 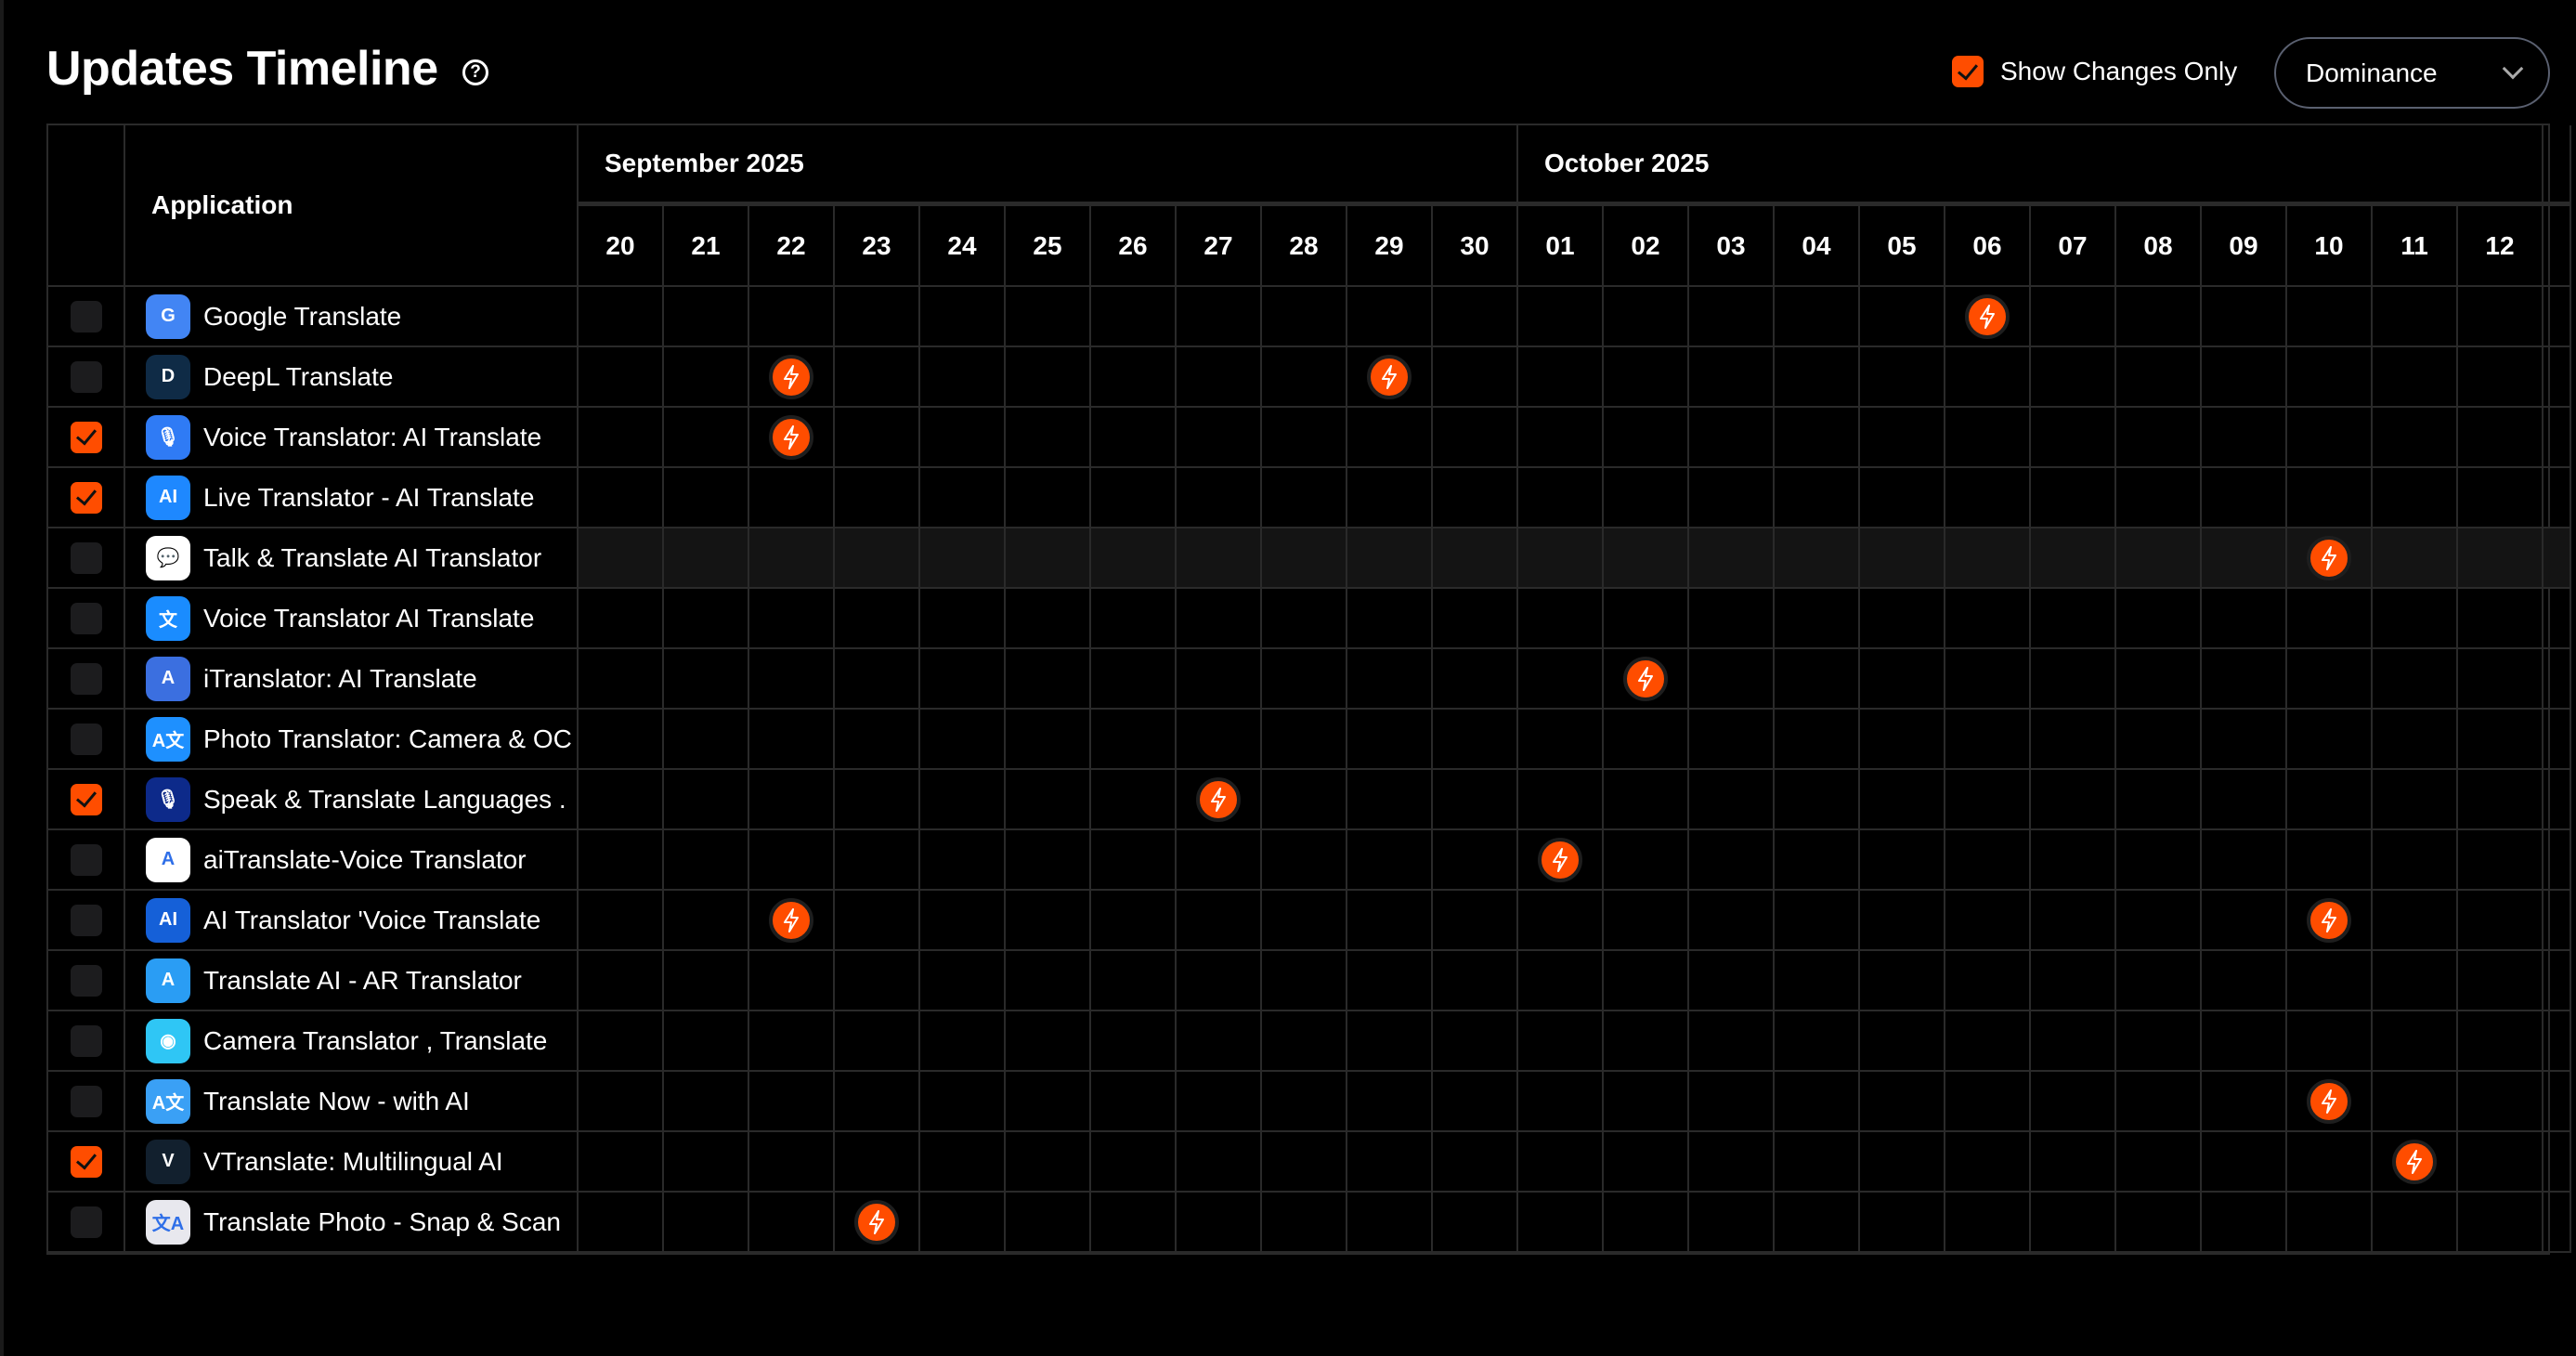 I want to click on app-name-cell: A Translate AI - AR Translator, so click(x=352, y=981).